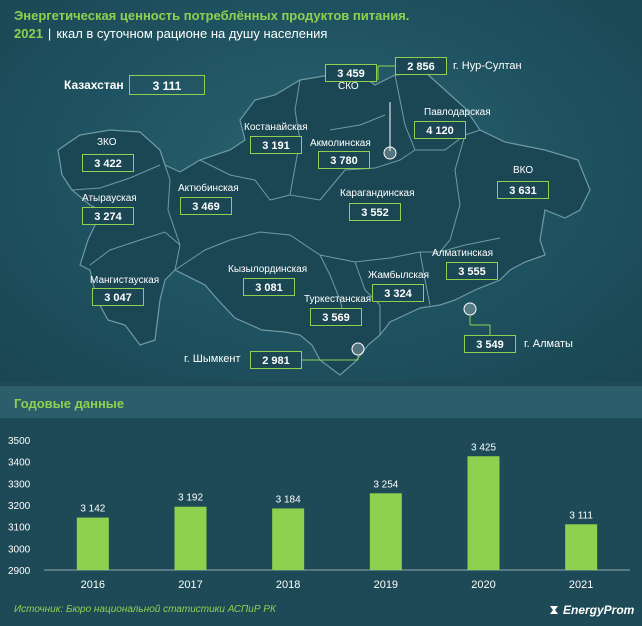 This screenshot has width=642, height=626. I want to click on bar-value-label: 3 142, so click(92, 509).